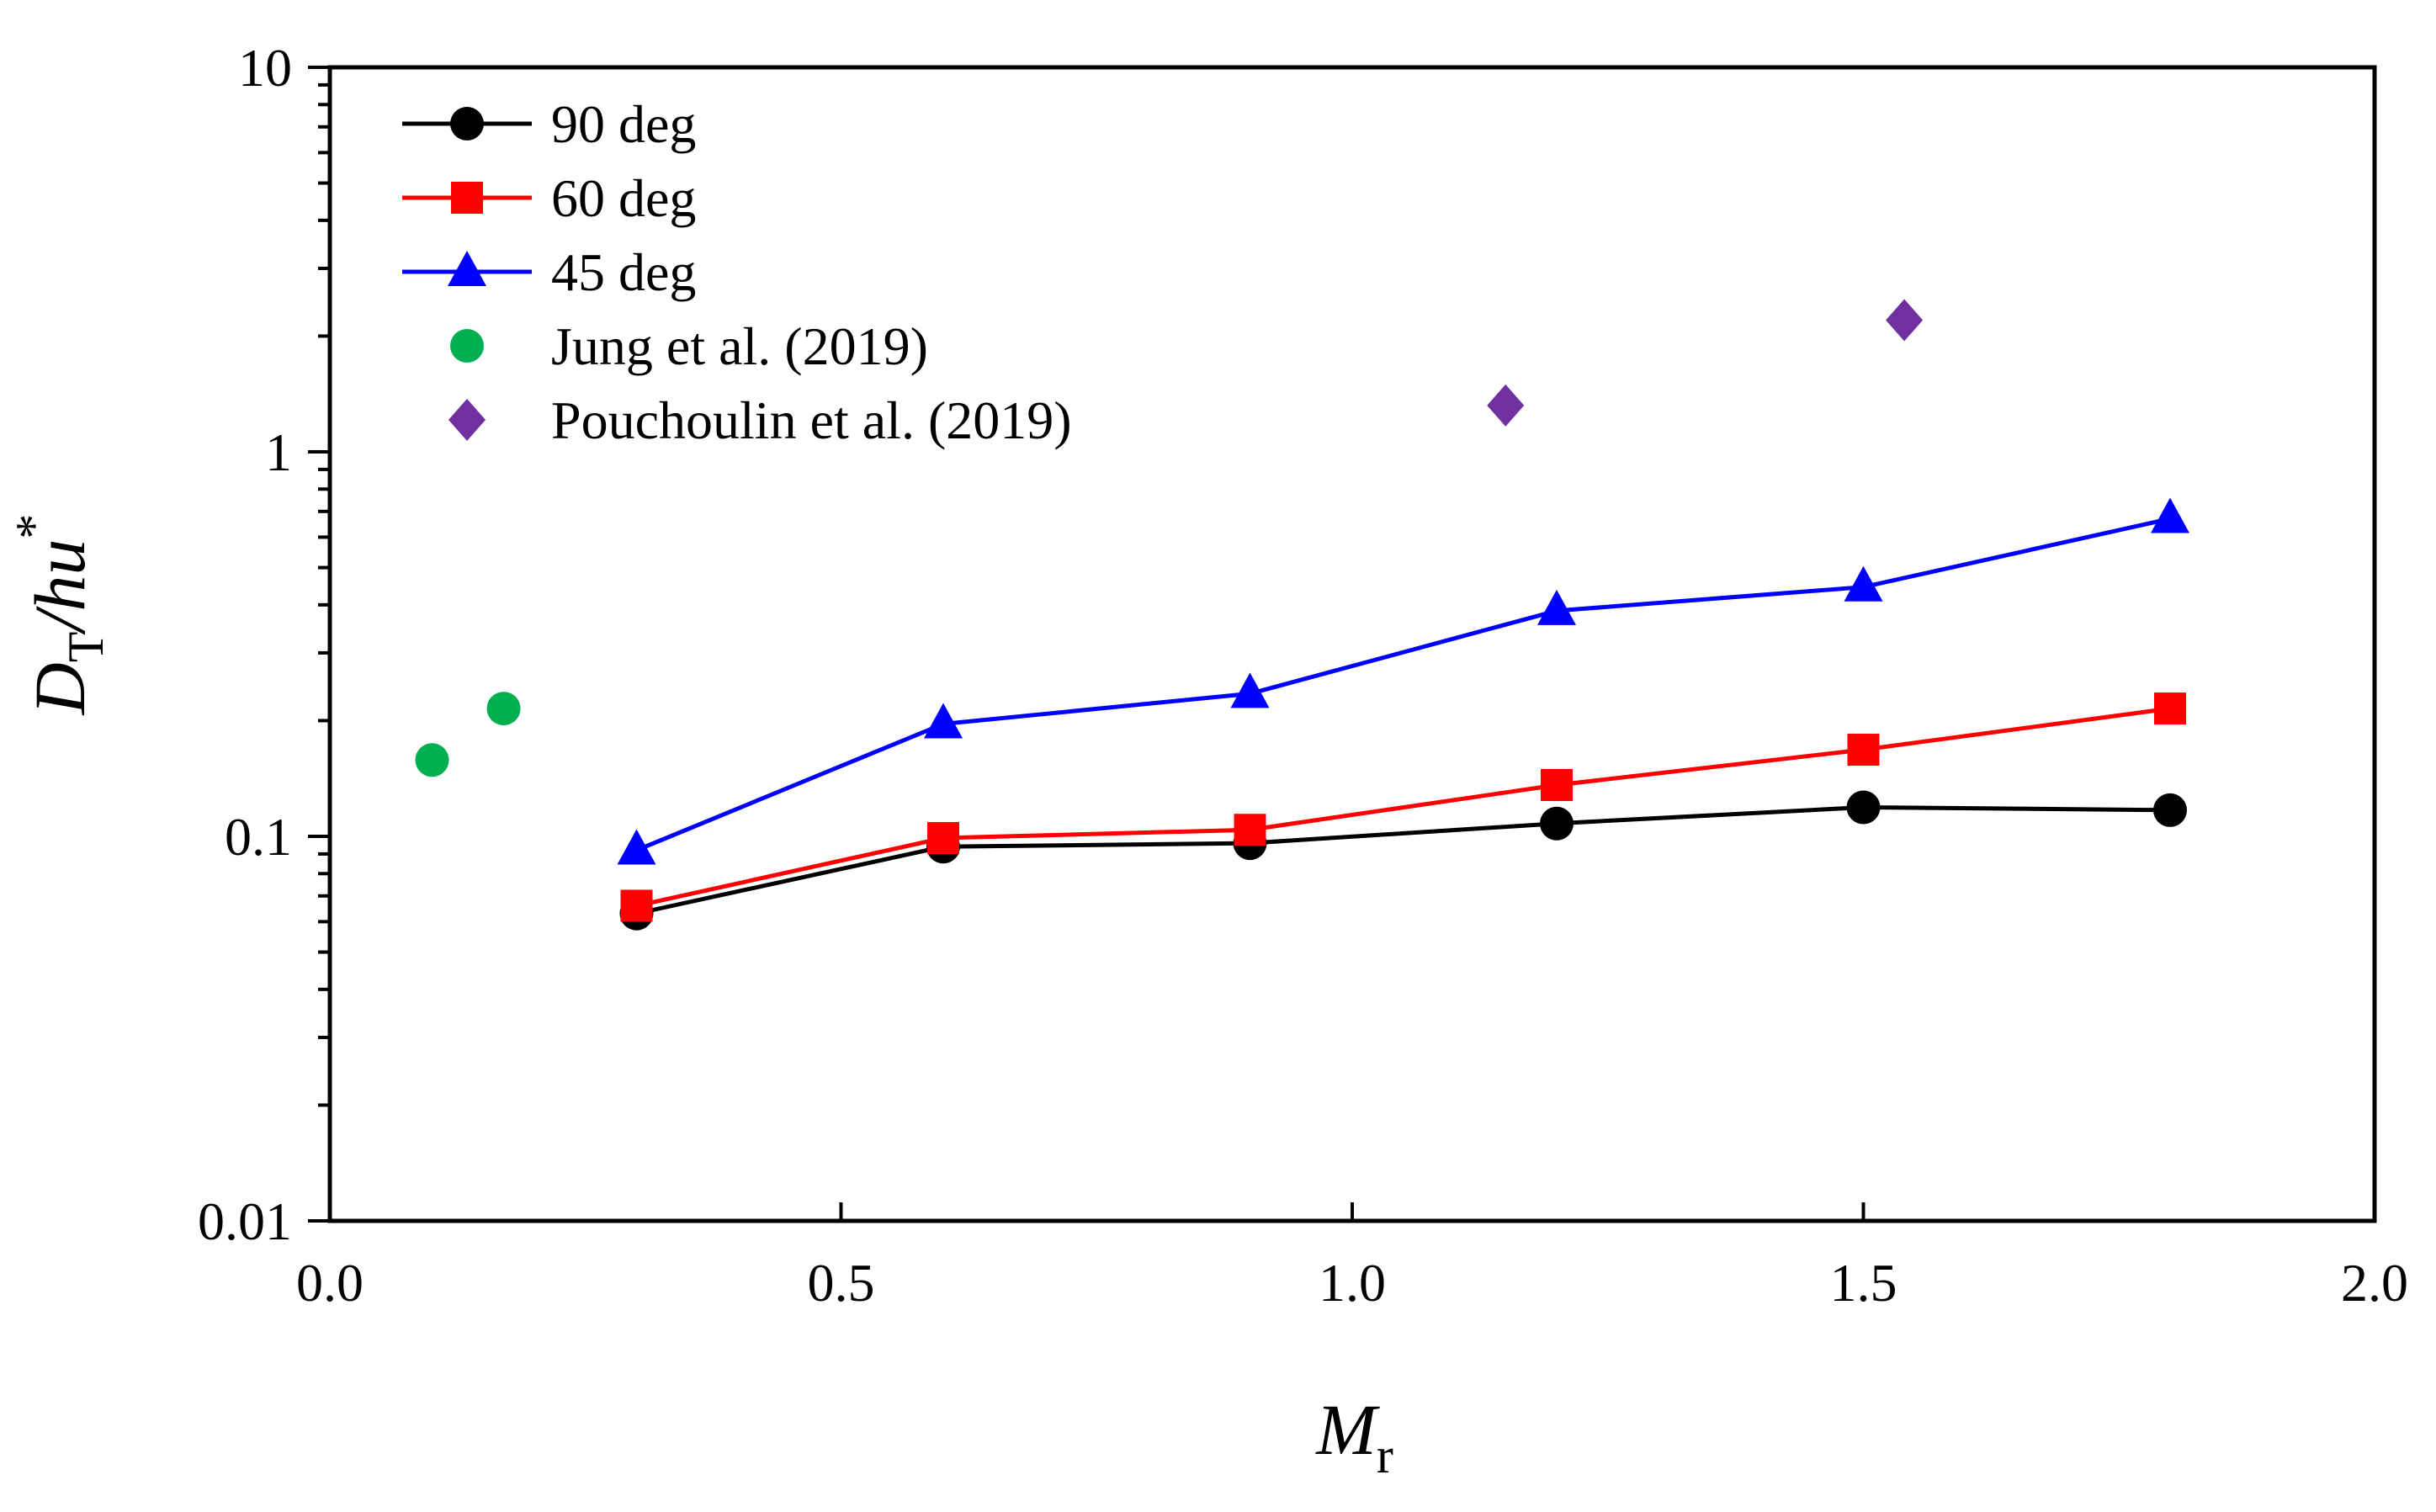 The image size is (2436, 1512). I want to click on y-tick-label: 0.01, so click(245, 1221).